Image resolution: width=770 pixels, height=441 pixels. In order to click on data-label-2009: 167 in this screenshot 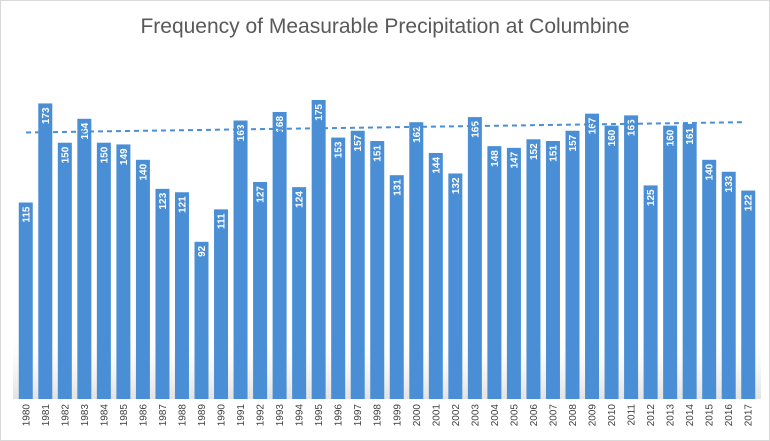, I will do `click(593, 125)`.